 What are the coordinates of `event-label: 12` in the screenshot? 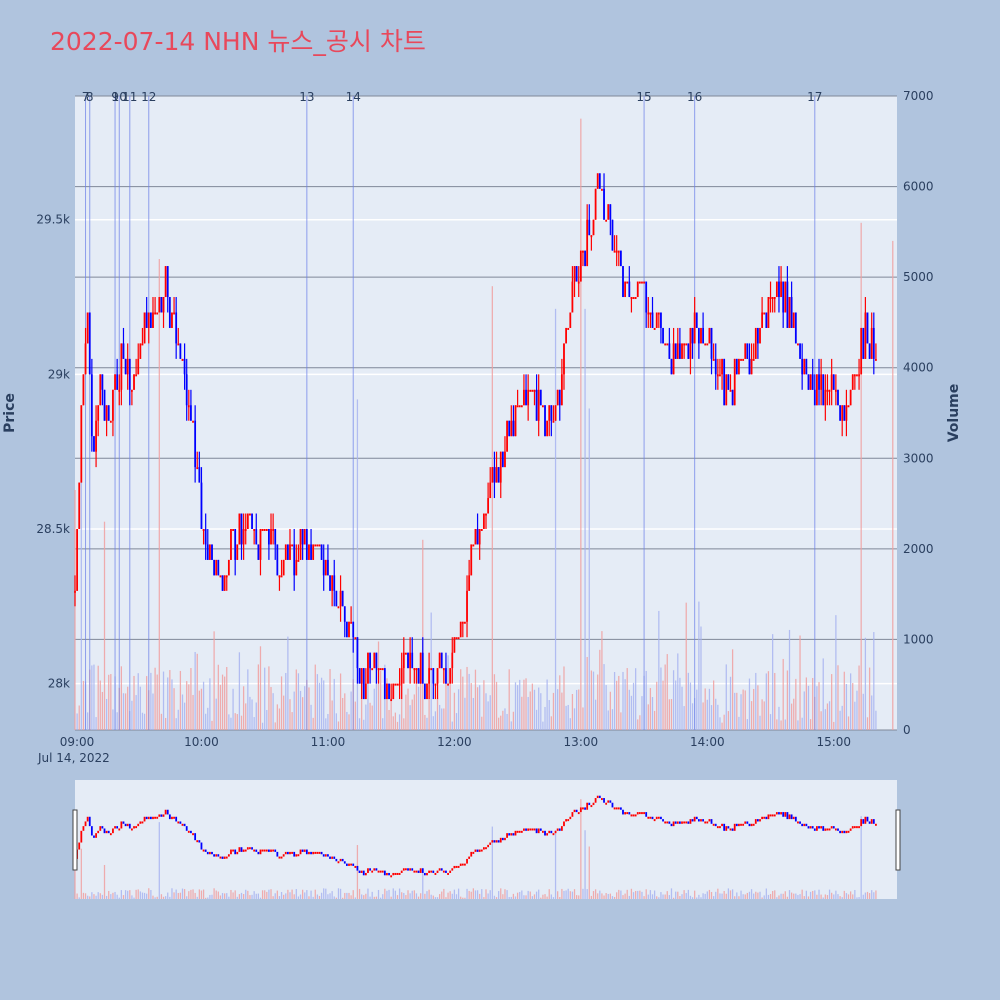 It's located at (148, 97).